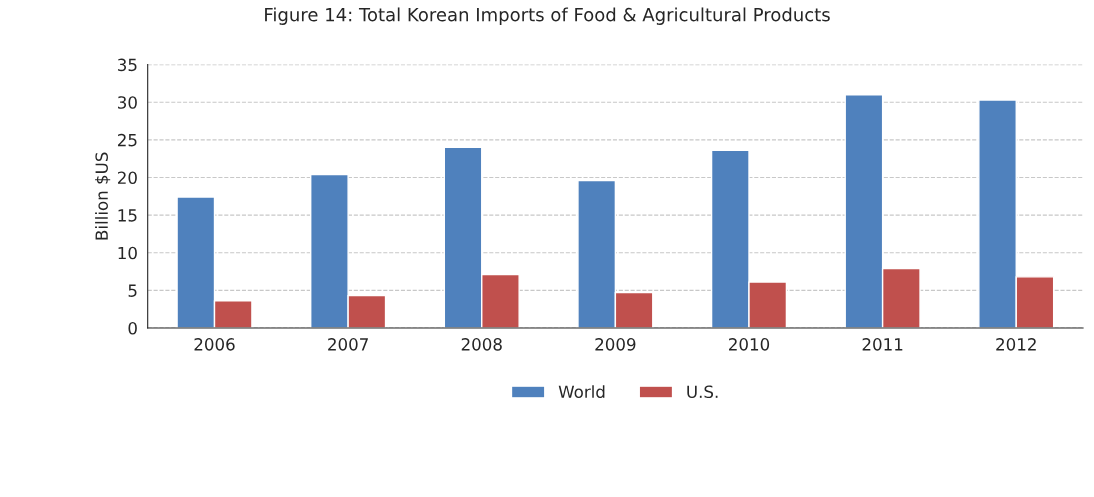 The image size is (1094, 497). I want to click on x-tick-label: 2007, so click(348, 344).